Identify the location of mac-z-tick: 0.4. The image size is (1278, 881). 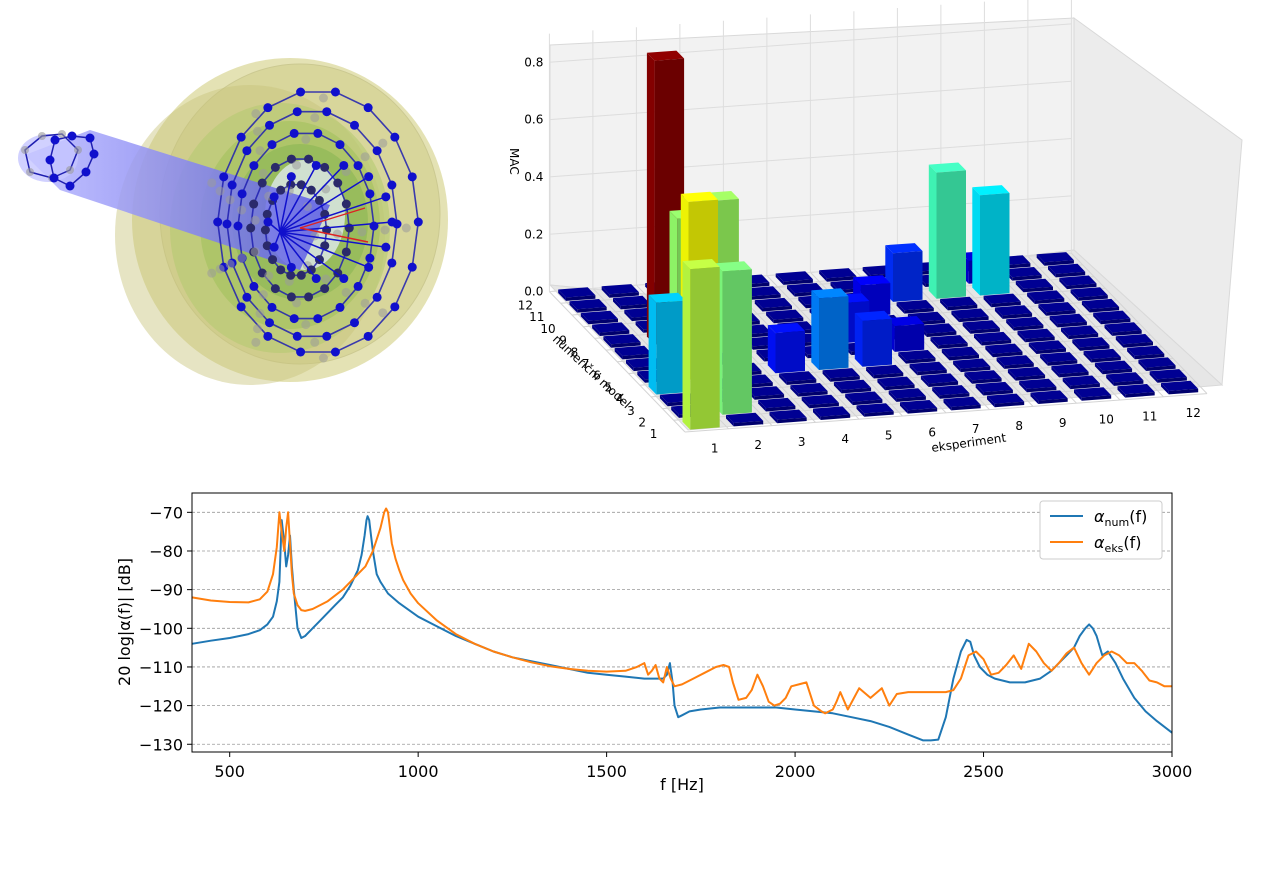
(533, 177).